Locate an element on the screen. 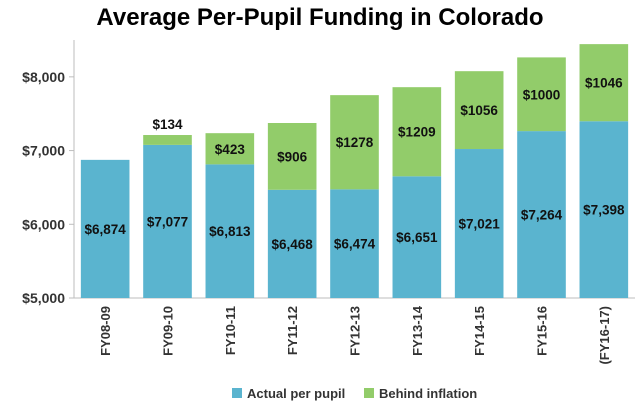 This screenshot has height=417, width=640. data-label-actual: $6,468 is located at coordinates (293, 244).